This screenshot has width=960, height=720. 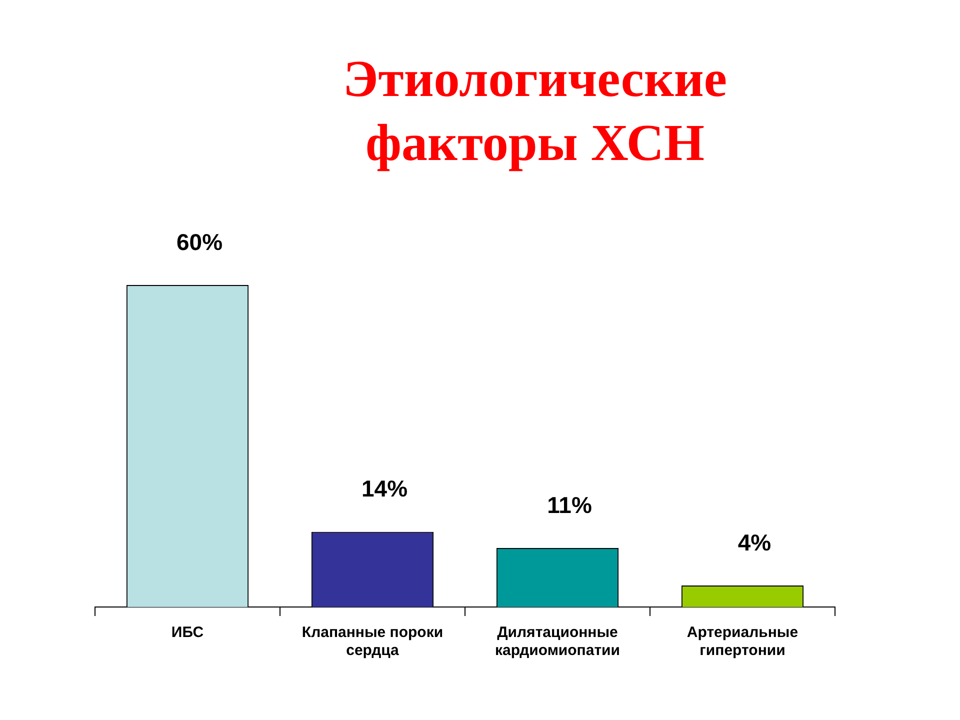 I want to click on data-label: 60%, so click(x=199, y=241).